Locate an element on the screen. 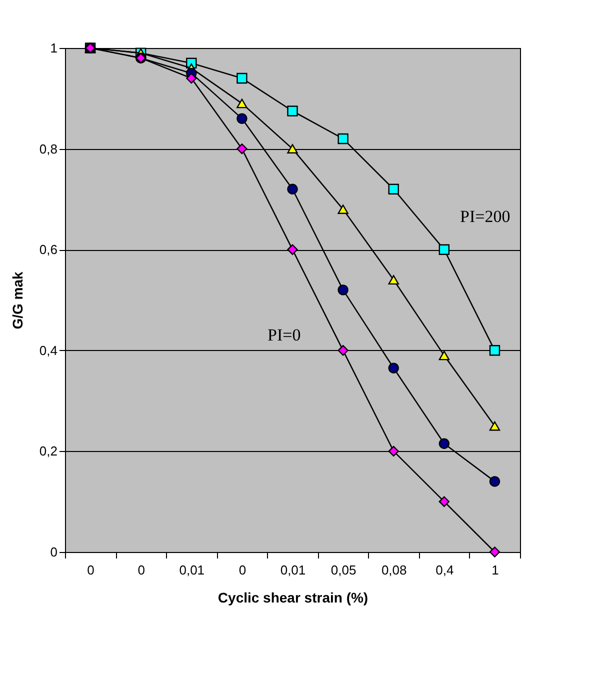  y-tick-label: 0 is located at coordinates (54, 552).